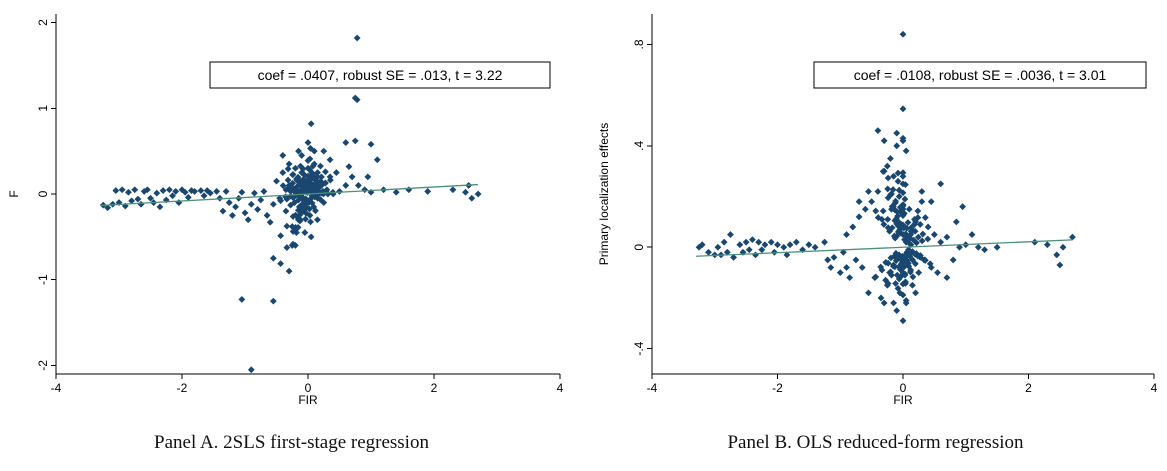 The image size is (1167, 471). I want to click on stat-annotation-text: coef = .0407, robust SE = .013, t = 3.22, so click(380, 75).